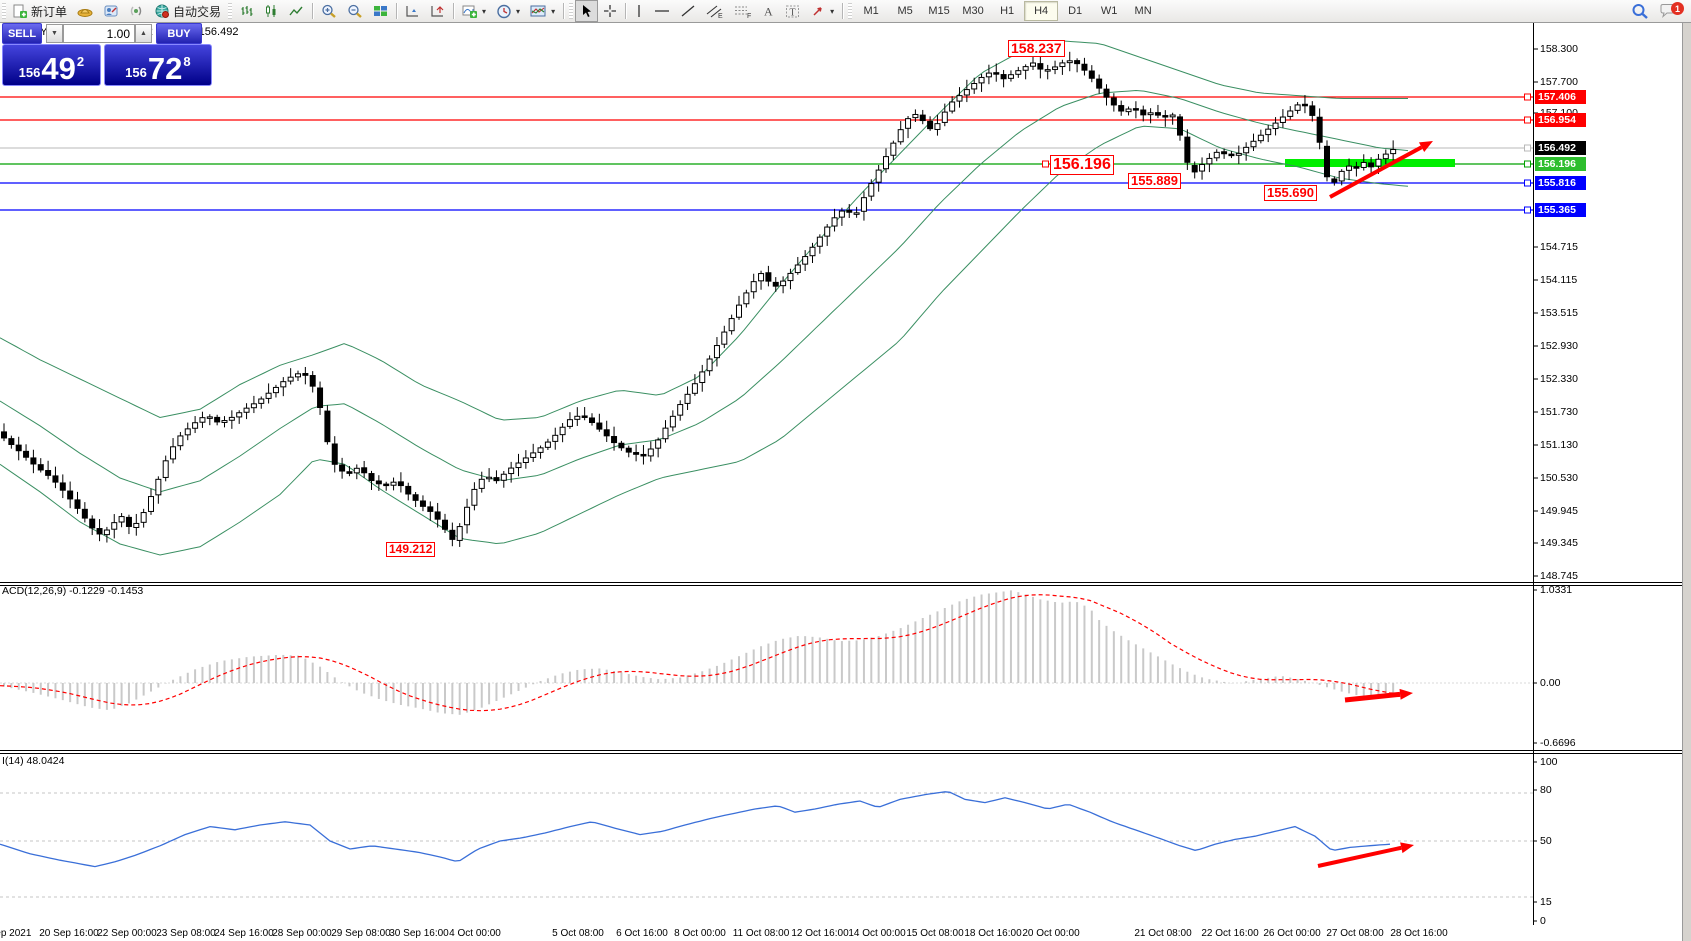 The width and height of the screenshot is (1691, 941). What do you see at coordinates (246, 11) in the screenshot?
I see `bar-chart-button` at bounding box center [246, 11].